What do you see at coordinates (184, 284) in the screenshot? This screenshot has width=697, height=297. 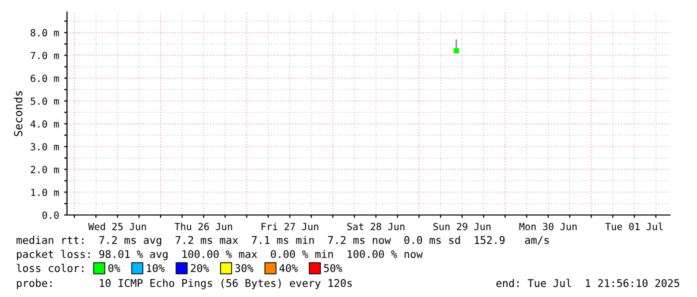 I see `text: probe: 10 ICMP Echo Pings (56 Bytes) every 120s` at bounding box center [184, 284].